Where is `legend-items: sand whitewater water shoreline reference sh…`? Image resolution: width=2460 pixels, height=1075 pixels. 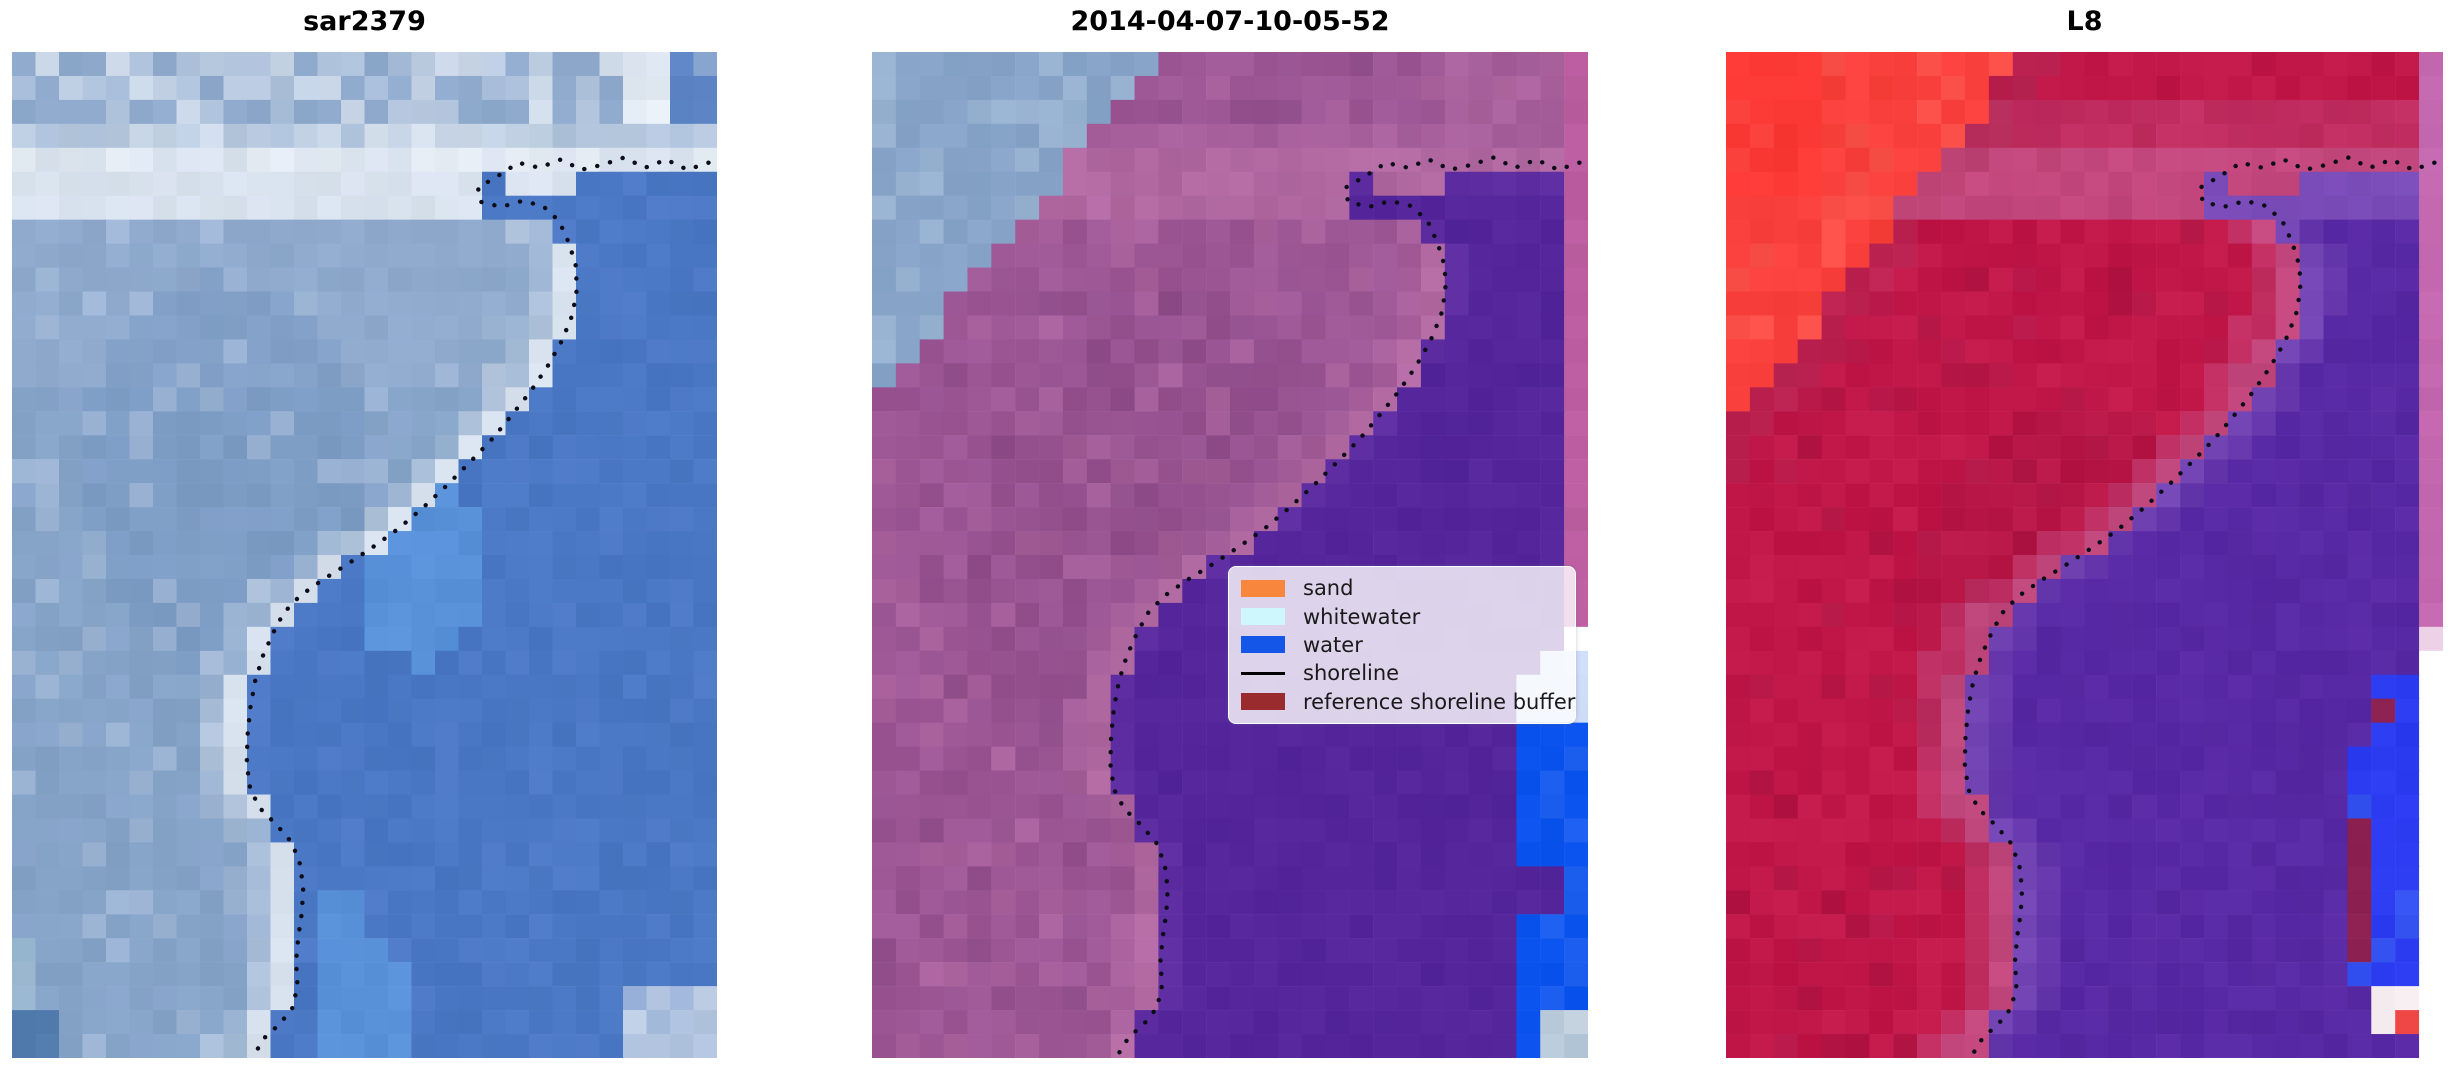 legend-items: sand whitewater water shoreline reference sh… is located at coordinates (1402, 645).